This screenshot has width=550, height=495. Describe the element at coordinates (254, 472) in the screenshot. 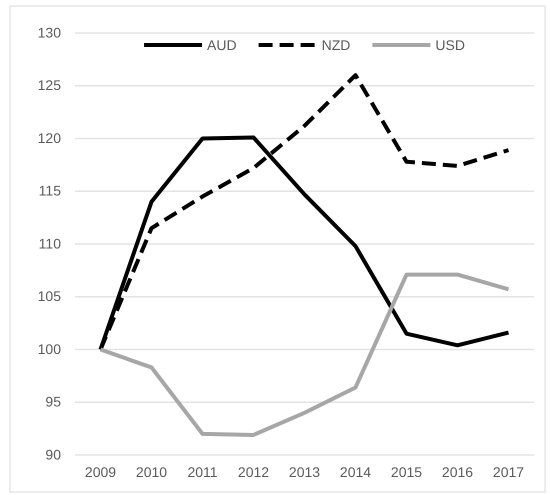

I see `x-tick-label: 2012` at that location.